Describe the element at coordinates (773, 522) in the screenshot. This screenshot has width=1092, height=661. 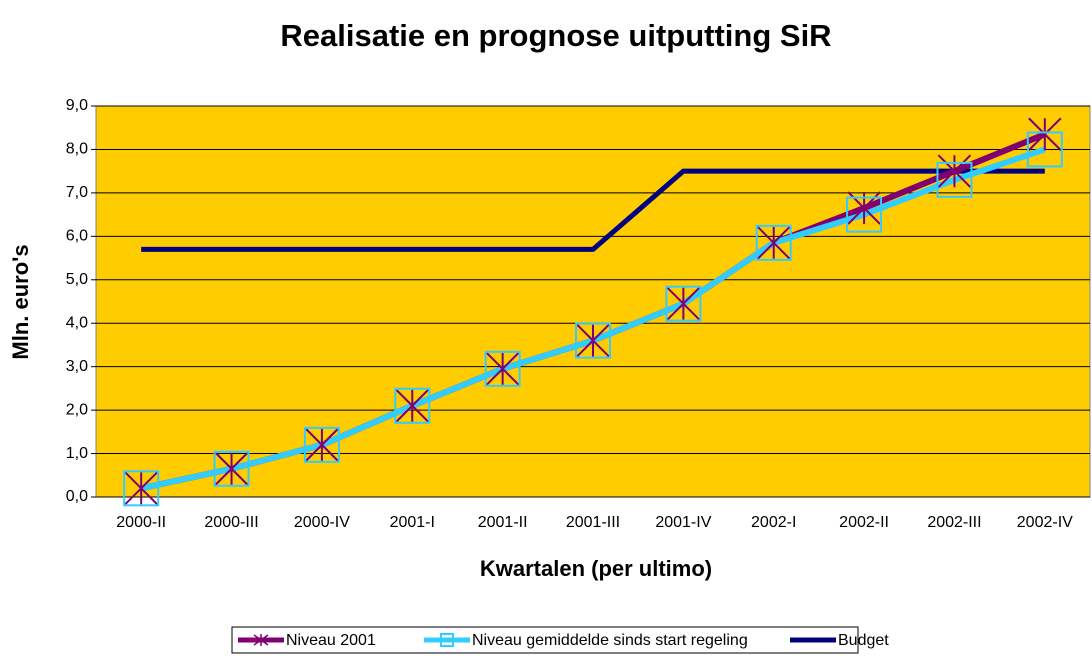
I see `x-tick-label: 2002-I` at that location.